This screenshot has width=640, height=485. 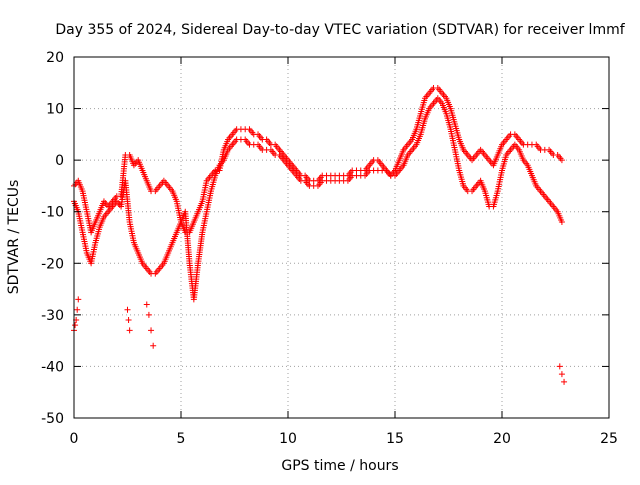 What do you see at coordinates (339, 466) in the screenshot?
I see `x-axis-label: GPS time / hours` at bounding box center [339, 466].